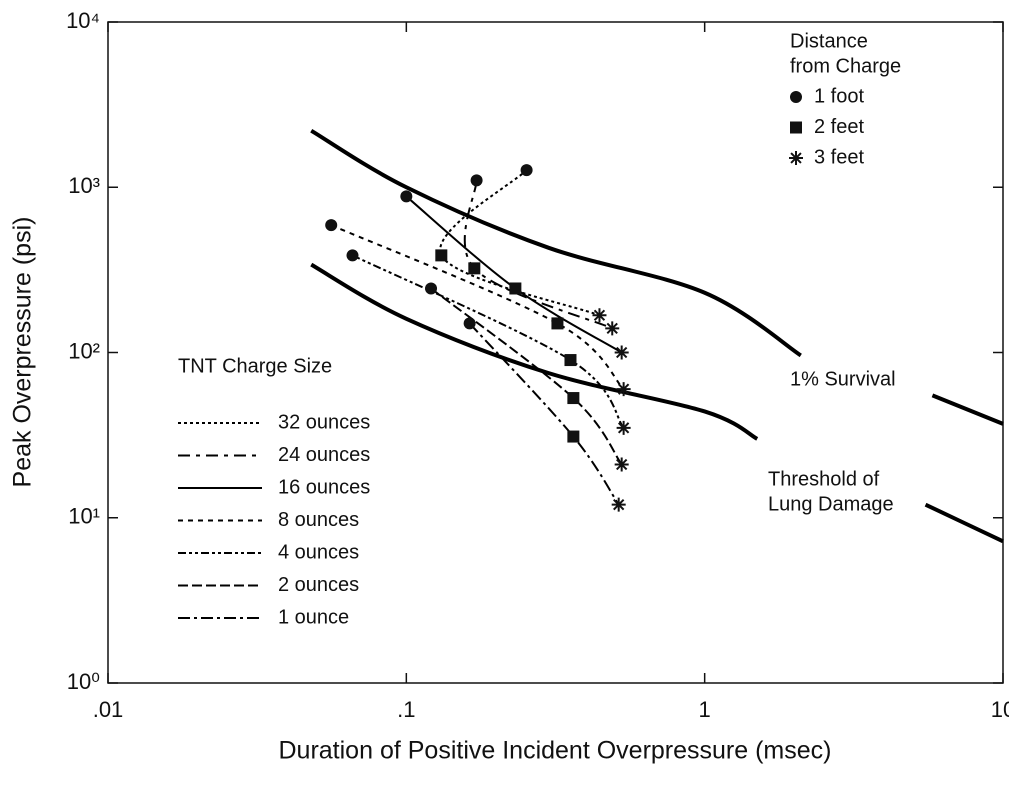 Image resolution: width=1009 pixels, height=791 pixels. Describe the element at coordinates (23, 352) in the screenshot. I see `y-axis-label: Peak Overpressure (psi)` at that location.